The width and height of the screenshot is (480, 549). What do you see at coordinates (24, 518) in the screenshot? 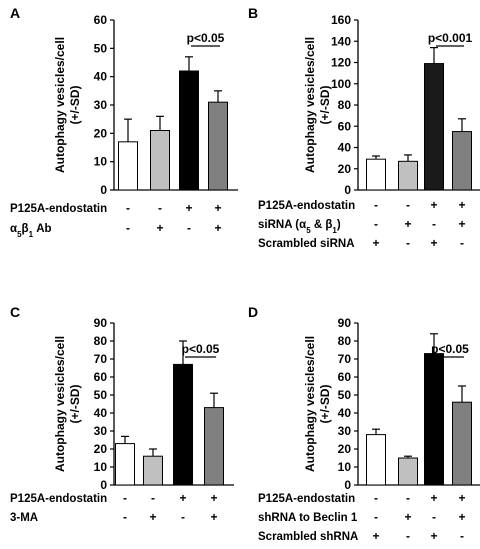
I see `condition-label: 3-MA` at bounding box center [24, 518].